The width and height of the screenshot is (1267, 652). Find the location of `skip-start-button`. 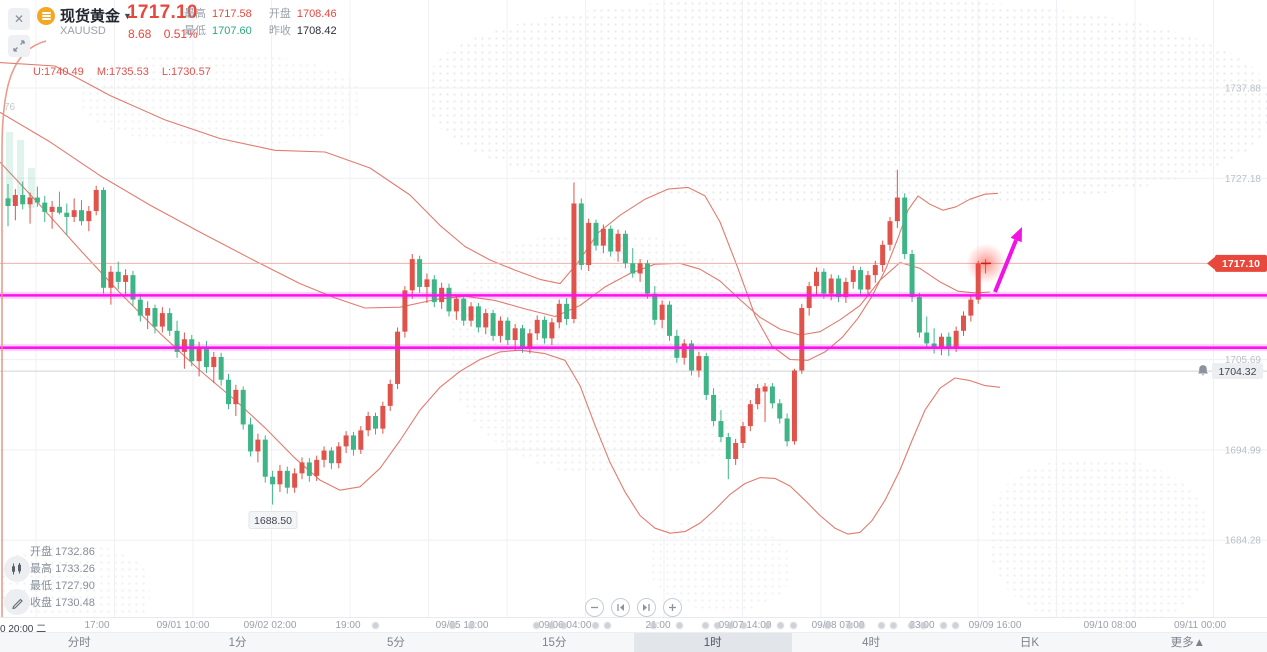

skip-start-button is located at coordinates (620, 607).